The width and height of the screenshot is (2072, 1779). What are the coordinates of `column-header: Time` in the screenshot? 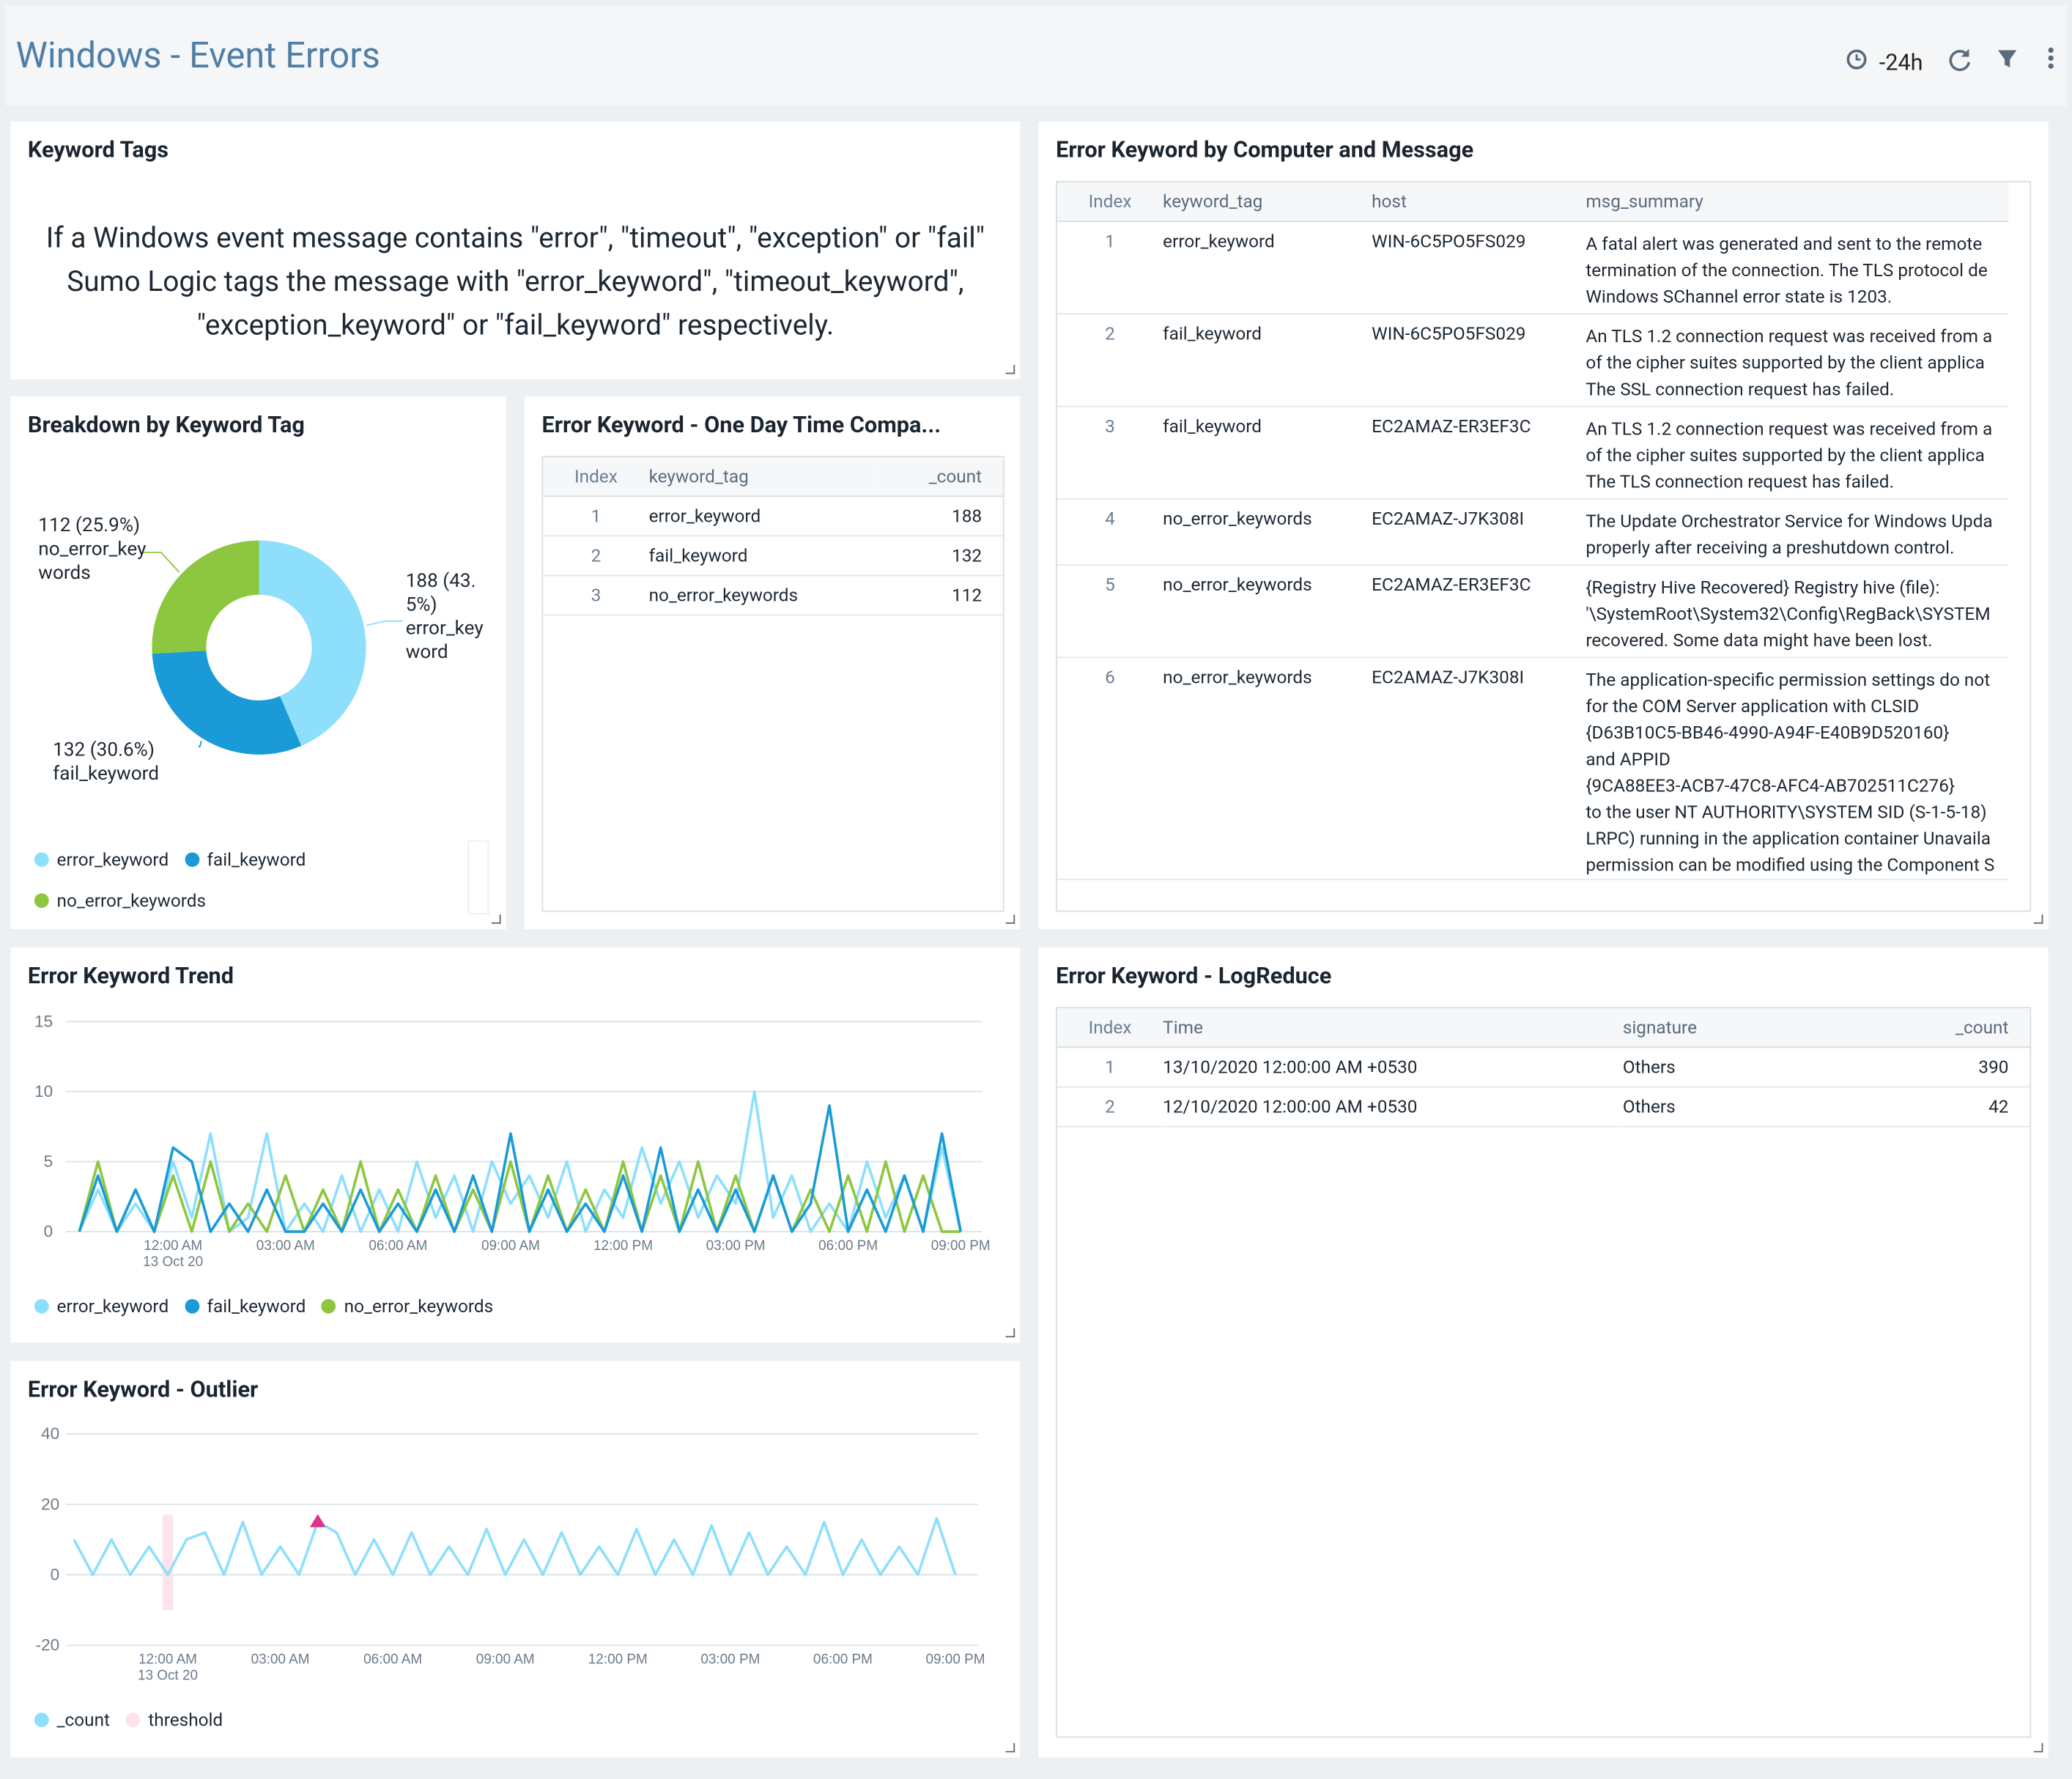 It's located at (1393, 1028).